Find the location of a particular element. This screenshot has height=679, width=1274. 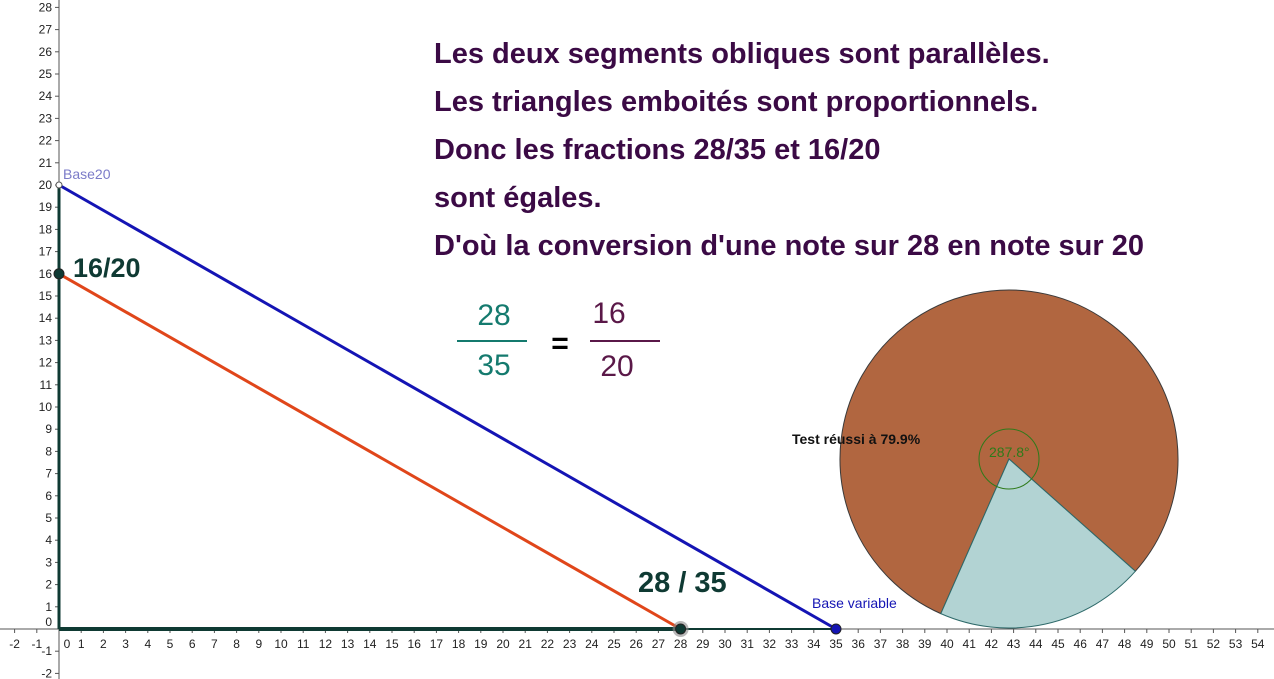

x-tick-label: 25 is located at coordinates (614, 644).